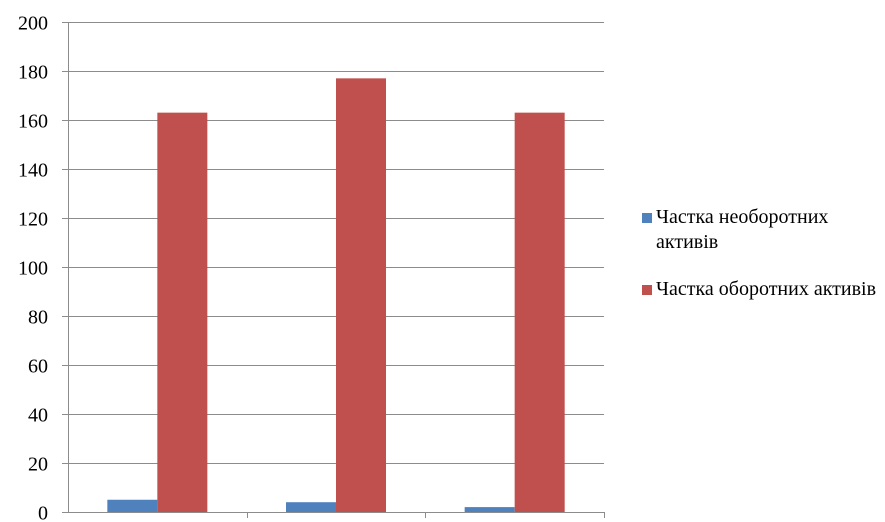 This screenshot has height=522, width=885. I want to click on y-axis-tick-label-9: 180, so click(33, 73).